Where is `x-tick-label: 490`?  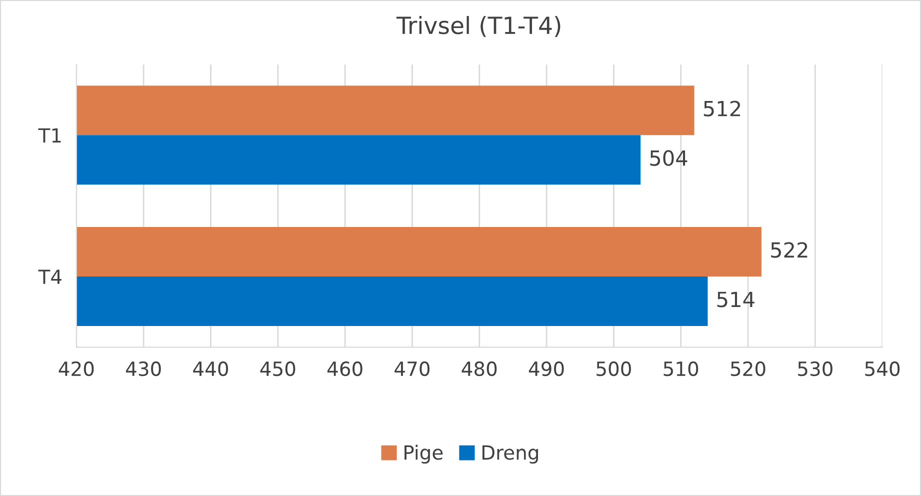 x-tick-label: 490 is located at coordinates (546, 368).